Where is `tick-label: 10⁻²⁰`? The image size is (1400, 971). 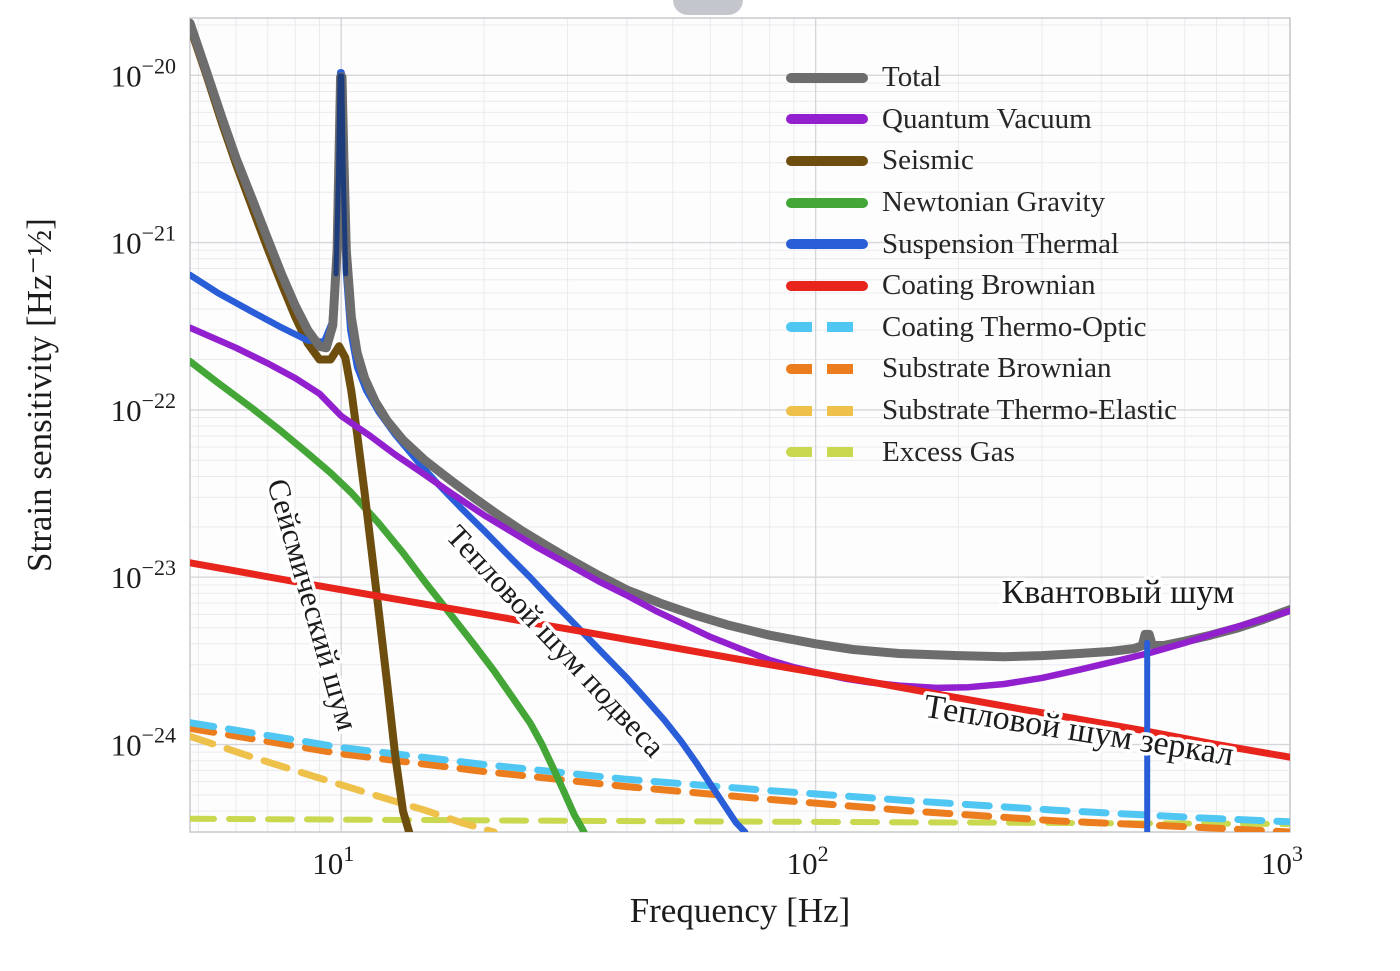
tick-label: 10⁻²⁰ is located at coordinates (143, 73).